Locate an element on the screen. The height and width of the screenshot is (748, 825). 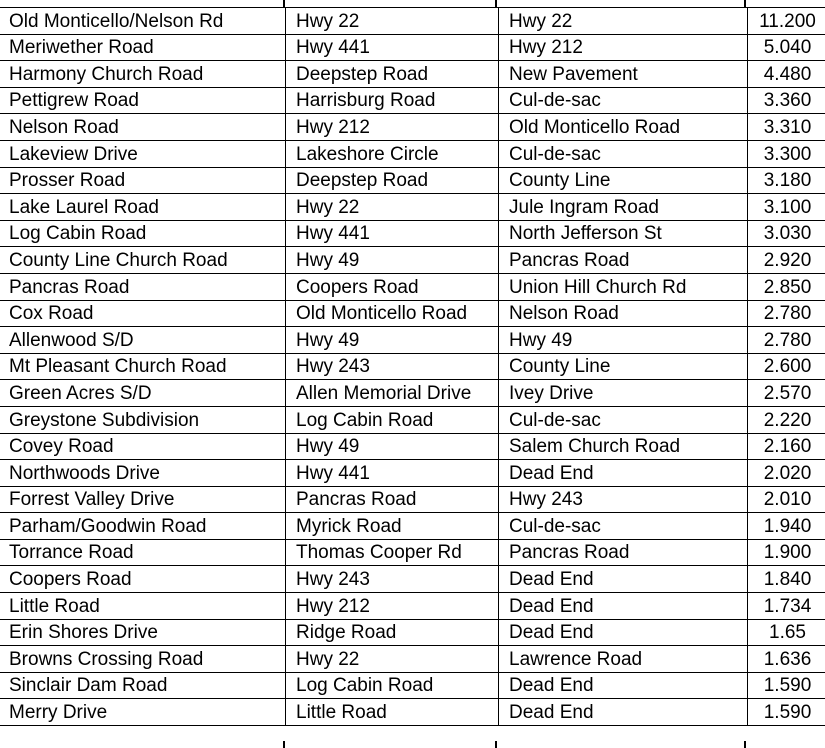
cell-road-name: Sinclair Dam Road is located at coordinates (143, 685).